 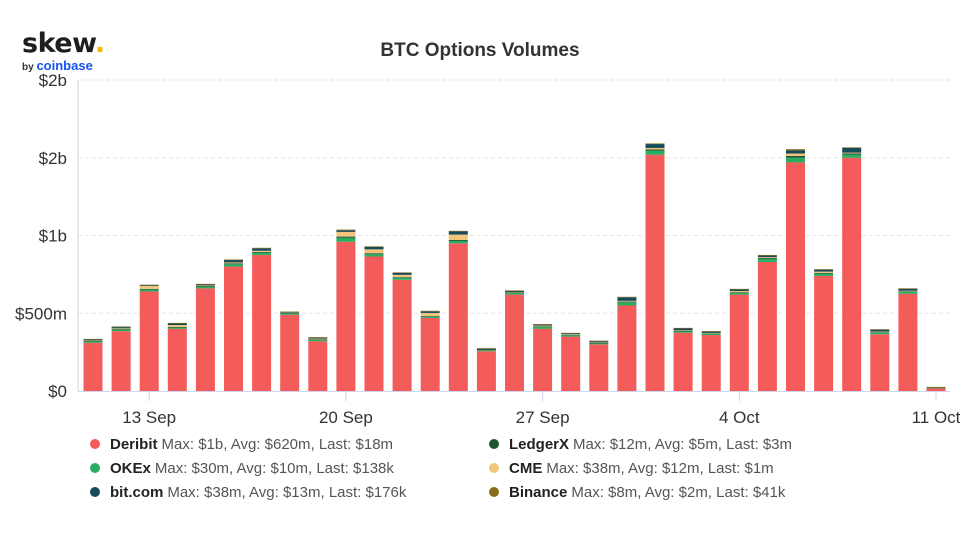 I want to click on chart-title: BTC Options Volumes, so click(x=480, y=50).